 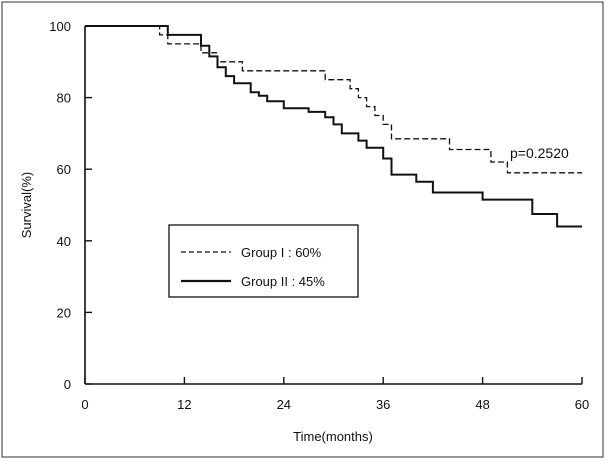 I want to click on legend: Group I : 60% Group II : 45%, so click(x=263, y=261).